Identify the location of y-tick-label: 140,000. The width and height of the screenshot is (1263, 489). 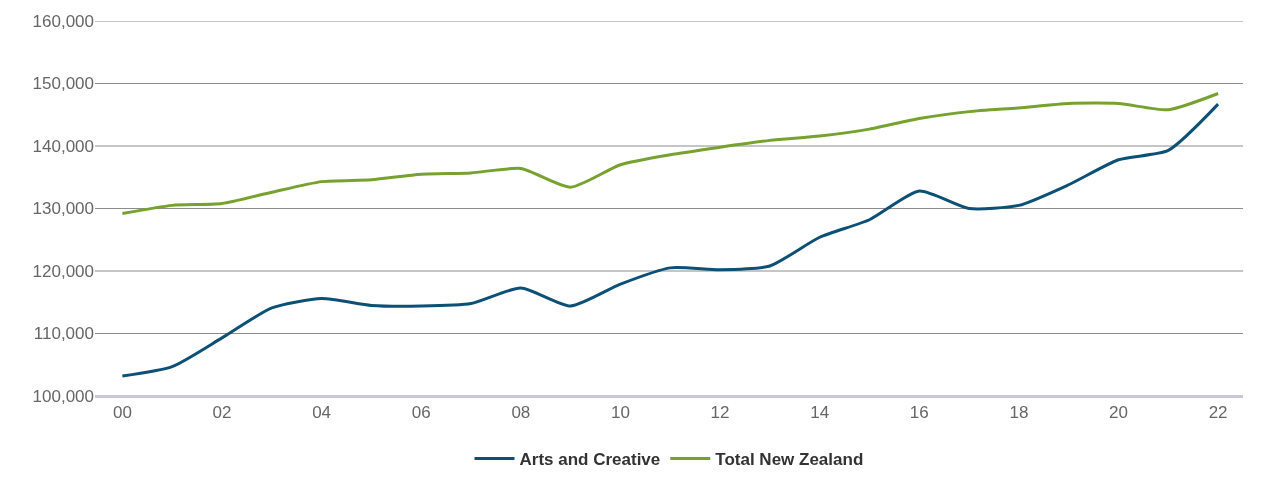
(63, 146).